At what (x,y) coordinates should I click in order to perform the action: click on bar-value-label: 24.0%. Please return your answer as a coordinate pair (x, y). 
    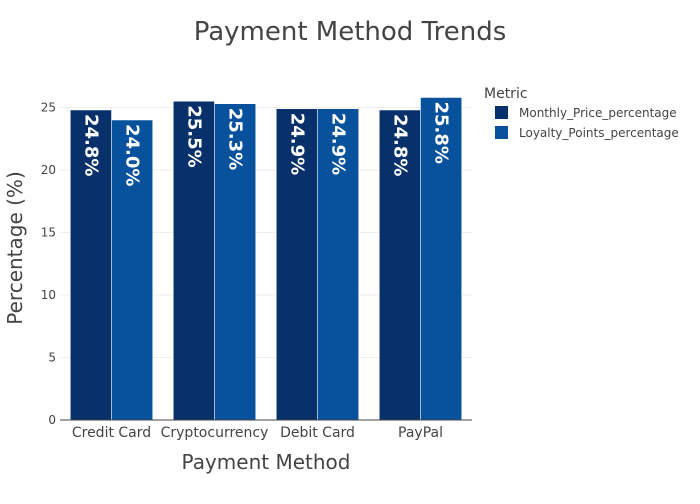
    Looking at the image, I should click on (132, 155).